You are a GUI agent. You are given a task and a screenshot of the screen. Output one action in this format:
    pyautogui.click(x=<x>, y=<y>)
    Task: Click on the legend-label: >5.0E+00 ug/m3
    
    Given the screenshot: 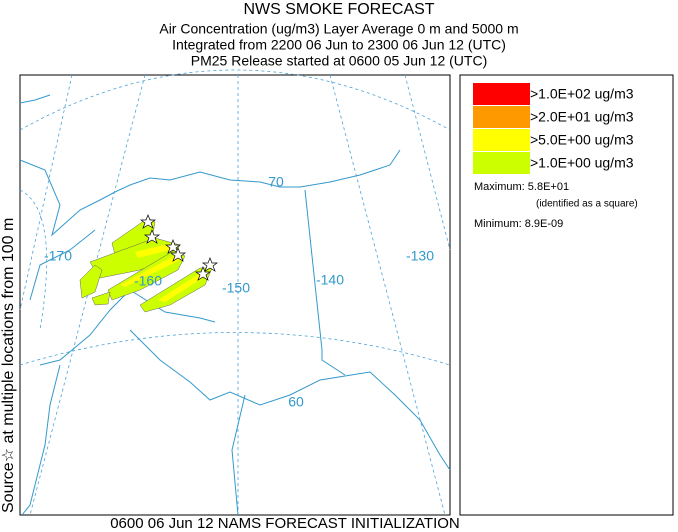 What is the action you would take?
    pyautogui.click(x=582, y=140)
    